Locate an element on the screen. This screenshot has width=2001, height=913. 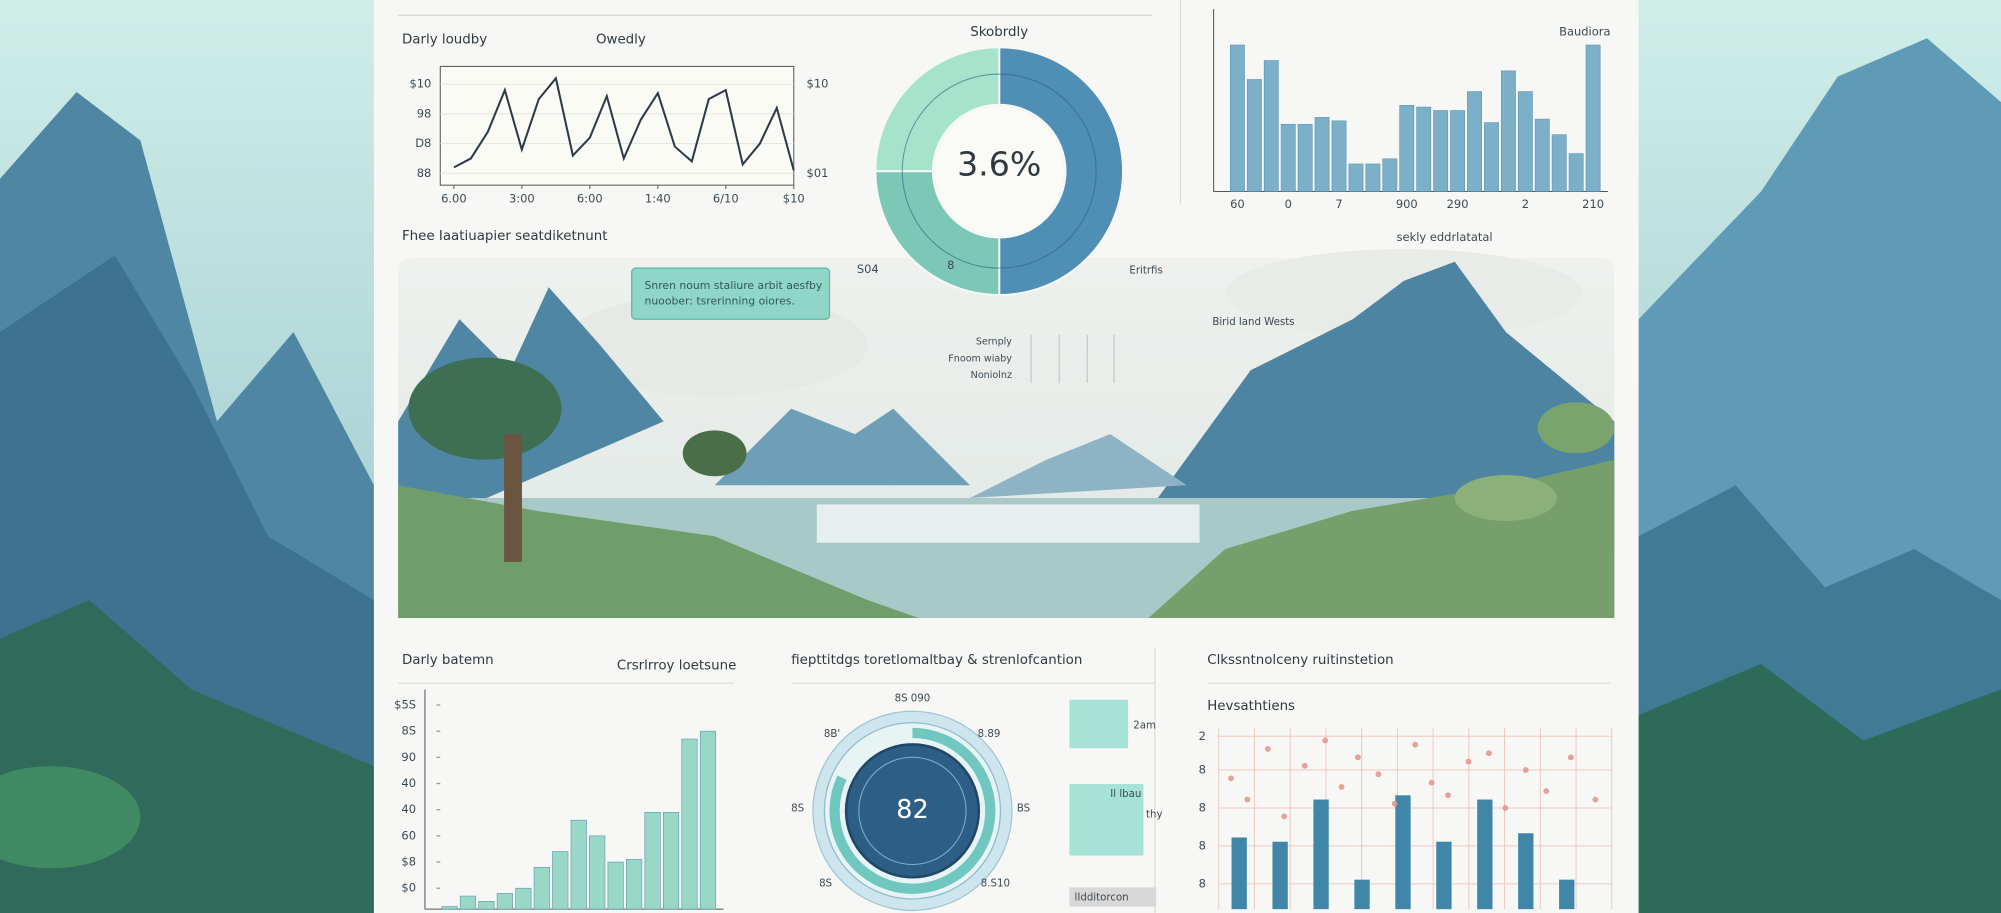
chart-title: Darly loudby is located at coordinates (444, 40).